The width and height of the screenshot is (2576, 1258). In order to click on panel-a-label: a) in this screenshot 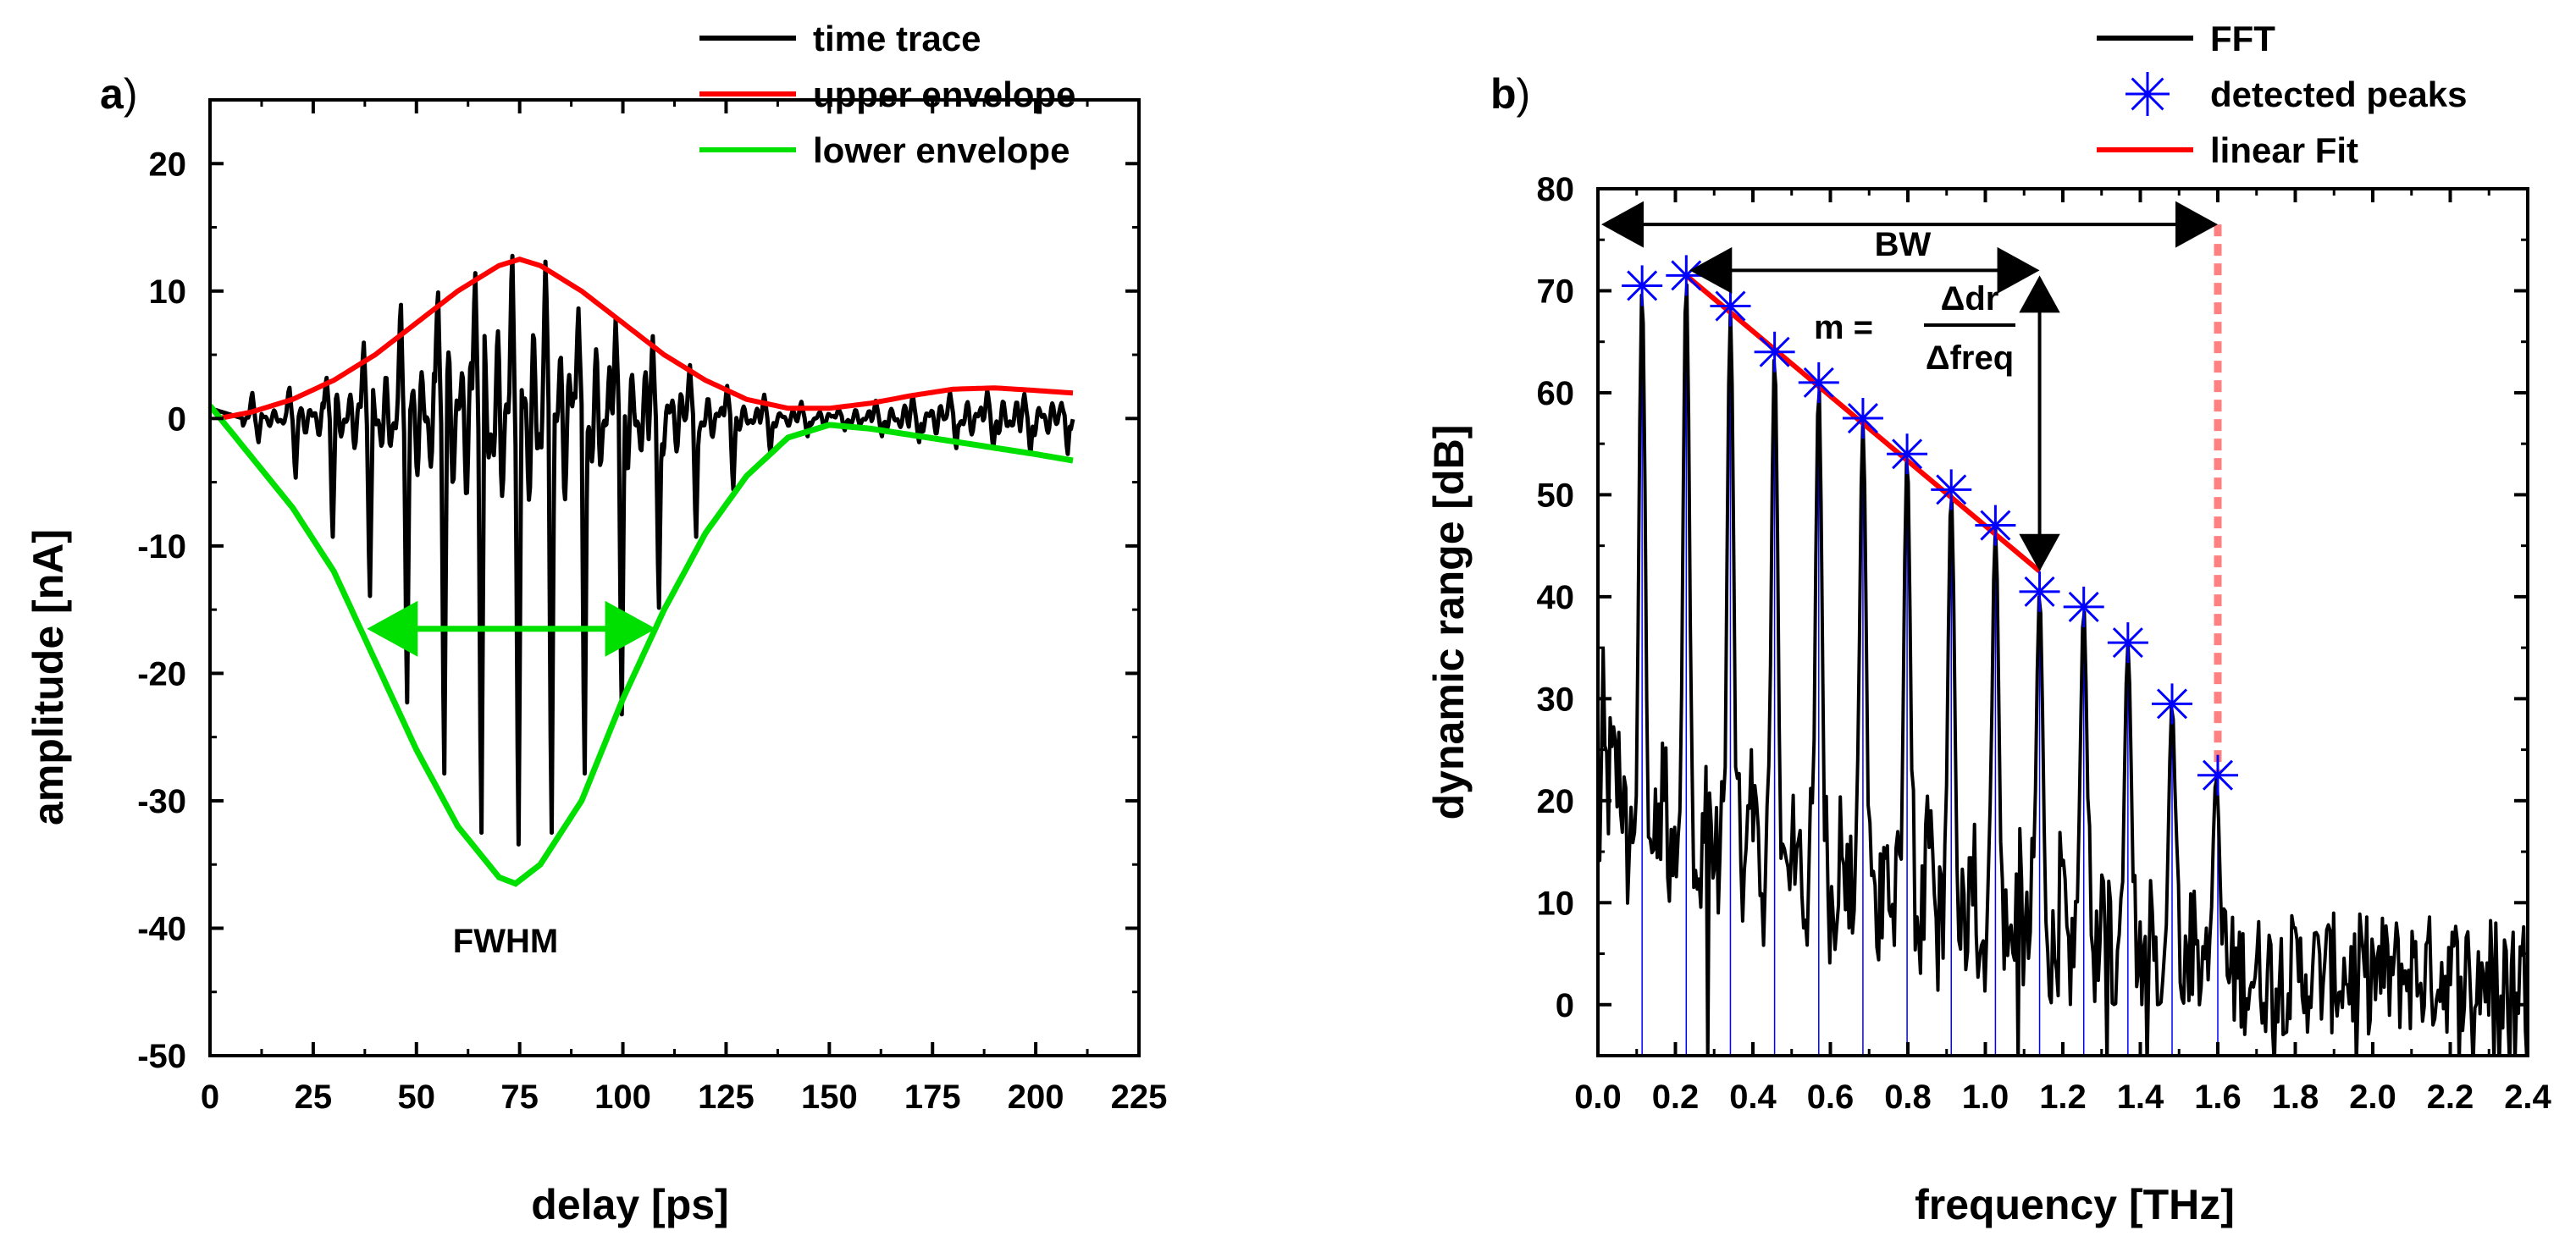, I will do `click(119, 94)`.